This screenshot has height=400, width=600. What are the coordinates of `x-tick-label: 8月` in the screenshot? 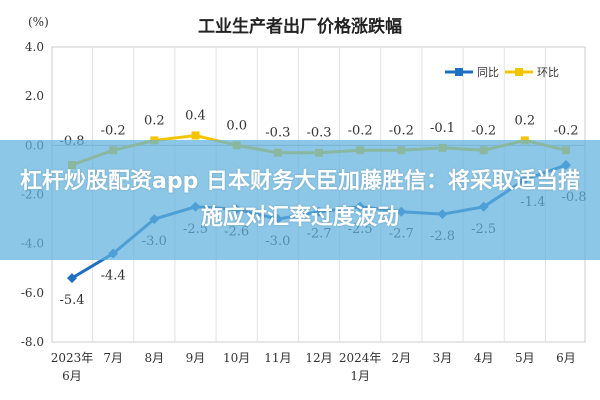 It's located at (155, 358).